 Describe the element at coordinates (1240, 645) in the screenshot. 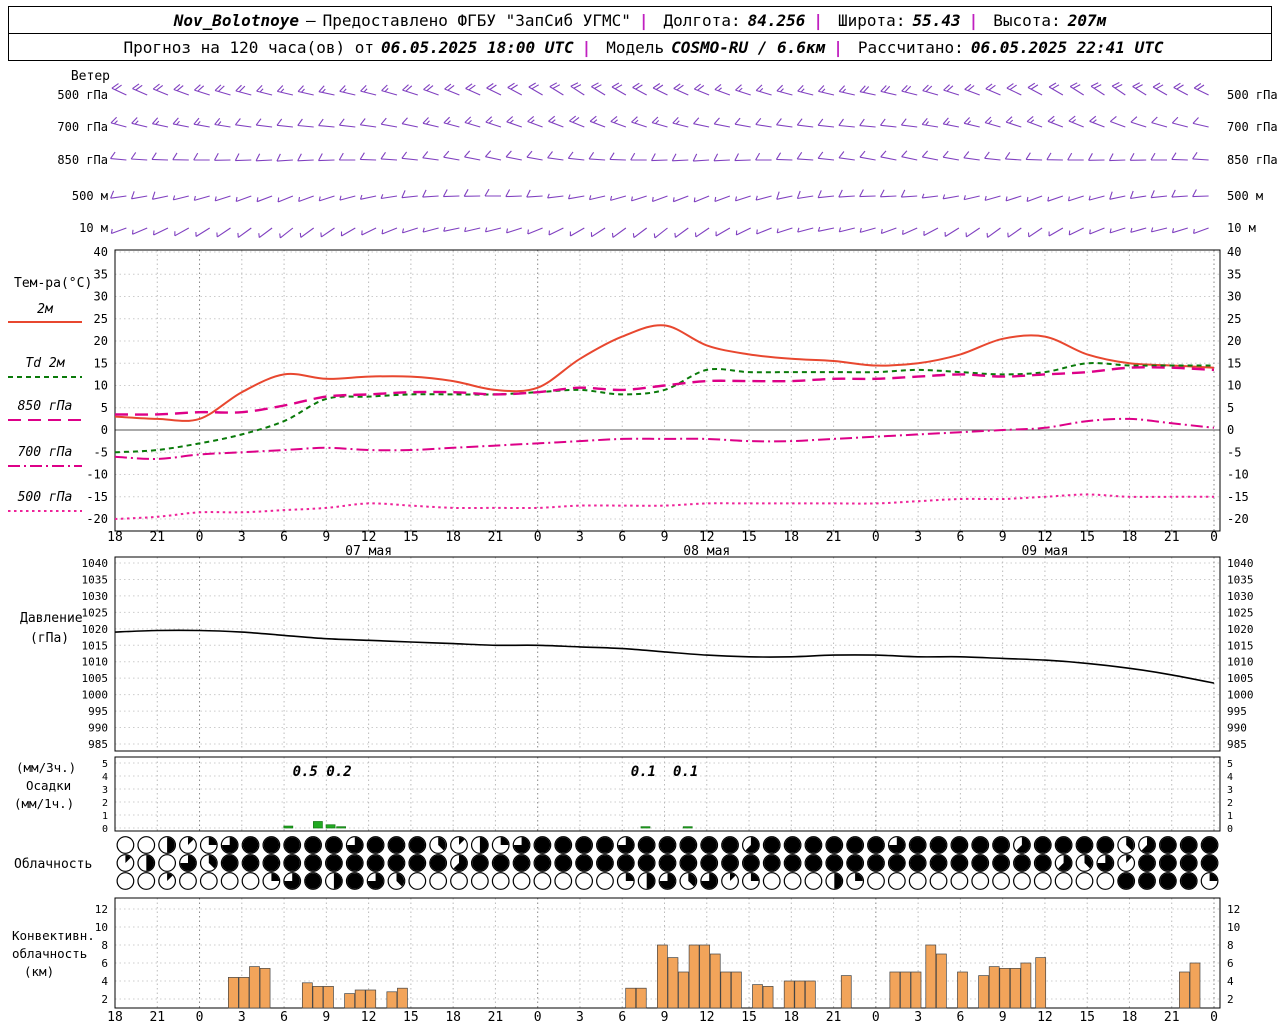

I see `svg-text: 1015` at that location.